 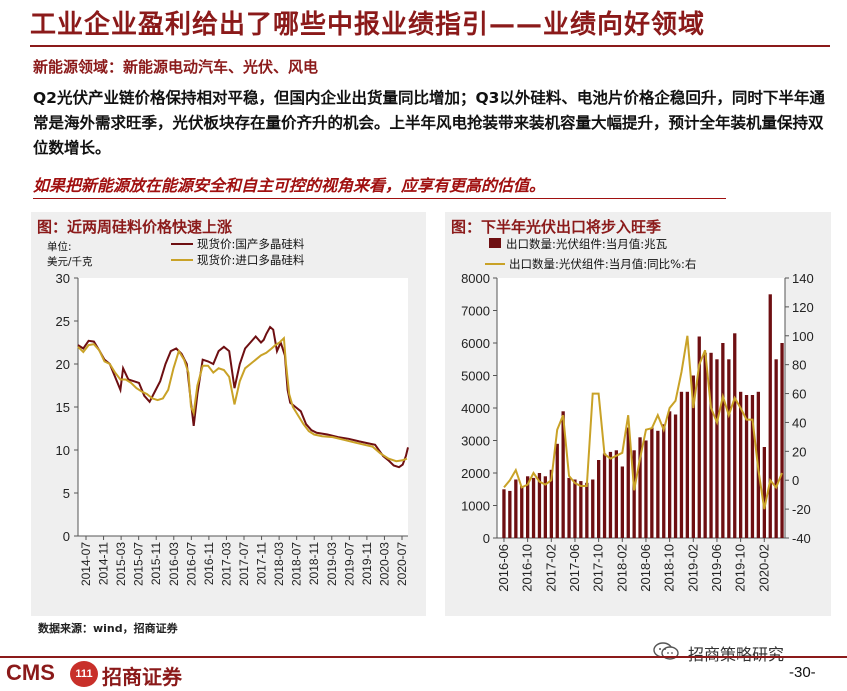 What do you see at coordinates (598, 568) in the screenshot?
I see `x-tick-label: 2017-10` at bounding box center [598, 568].